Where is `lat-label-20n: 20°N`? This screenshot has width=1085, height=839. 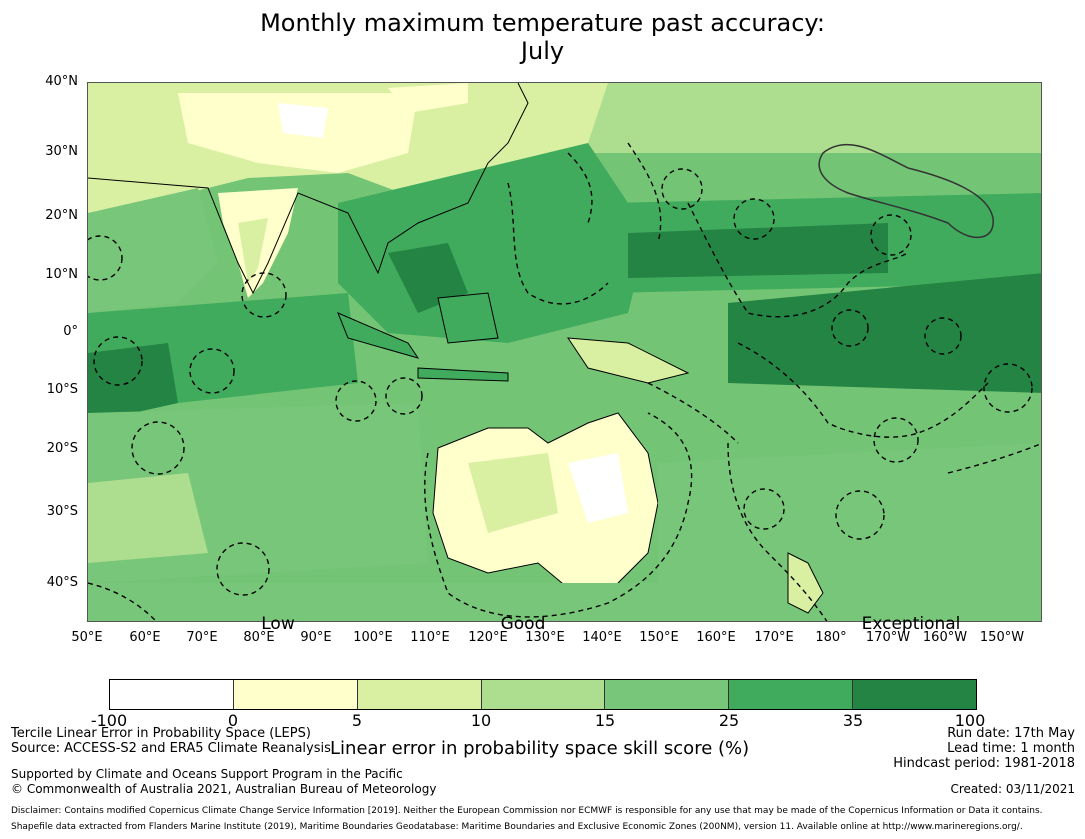 lat-label-20n: 20°N is located at coordinates (61, 215).